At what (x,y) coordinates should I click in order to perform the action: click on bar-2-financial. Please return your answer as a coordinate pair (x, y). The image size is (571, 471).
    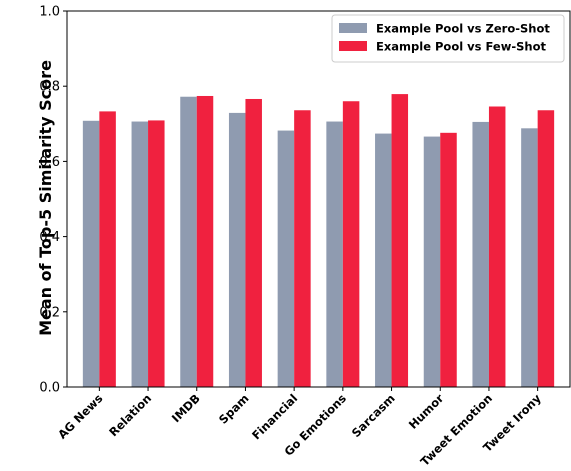
    Looking at the image, I should click on (302, 248).